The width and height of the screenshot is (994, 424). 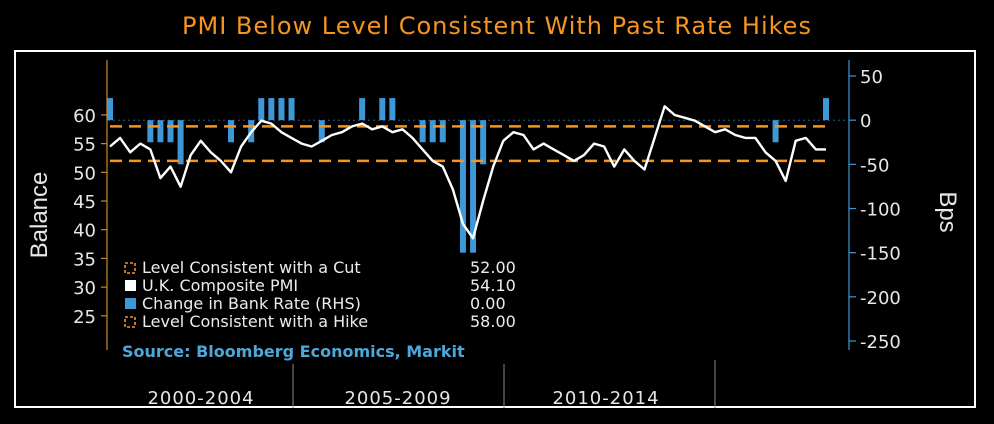 What do you see at coordinates (84, 173) in the screenshot?
I see `left-tick-label: 50` at bounding box center [84, 173].